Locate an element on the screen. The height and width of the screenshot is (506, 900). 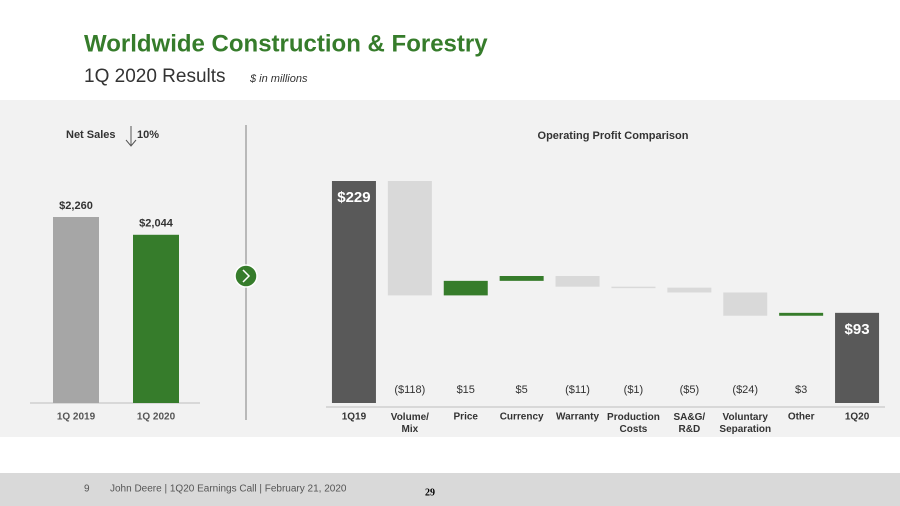
page-number: 9 is located at coordinates (87, 489).